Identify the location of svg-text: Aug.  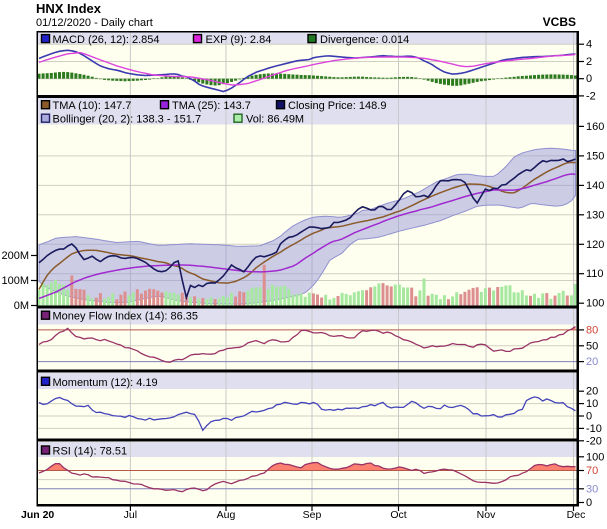
(226, 515).